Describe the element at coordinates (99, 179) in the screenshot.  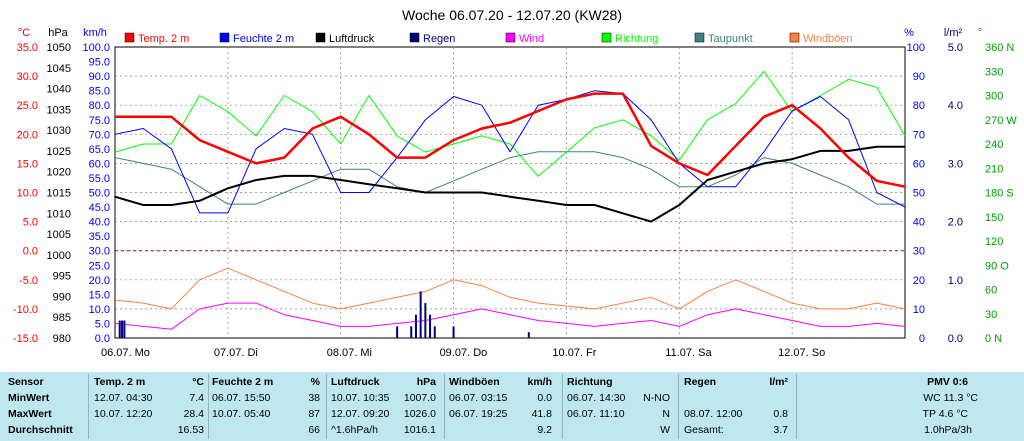
I see `wind-tick-label: 55.0` at that location.